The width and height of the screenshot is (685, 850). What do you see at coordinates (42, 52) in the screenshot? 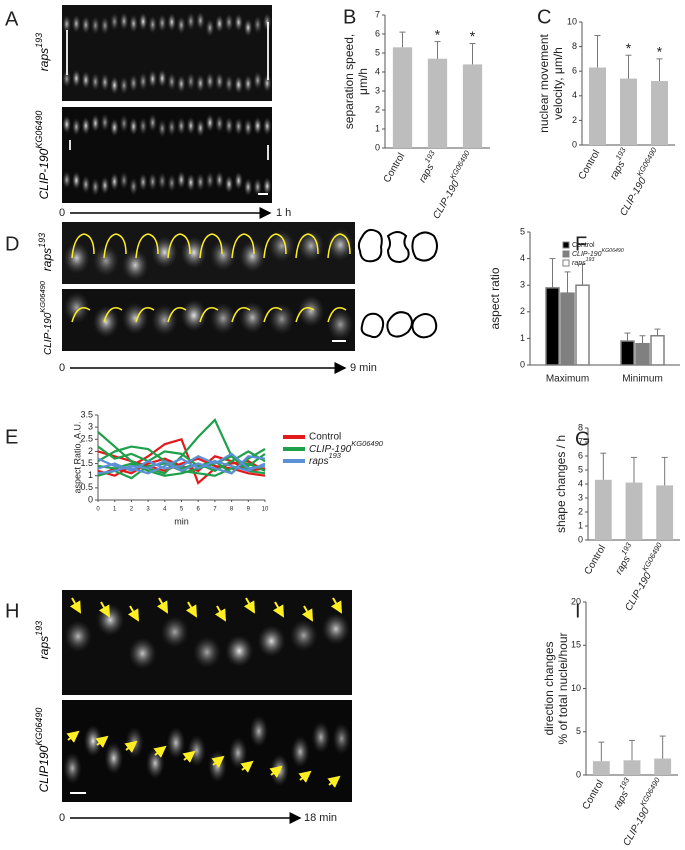
I see `image-label: raps193` at bounding box center [42, 52].